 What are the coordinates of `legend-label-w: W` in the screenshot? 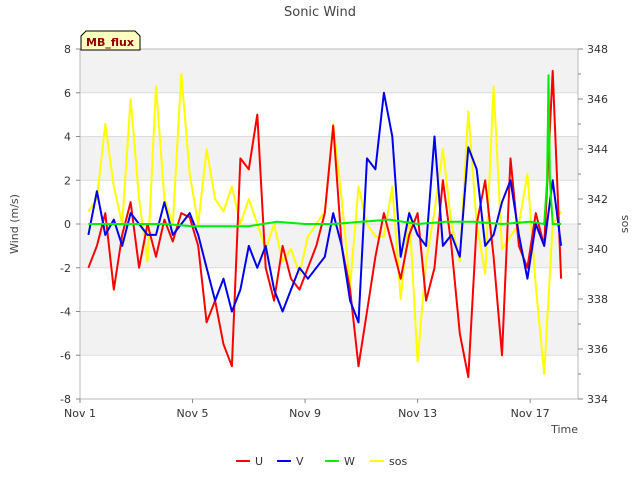 It's located at (349, 461).